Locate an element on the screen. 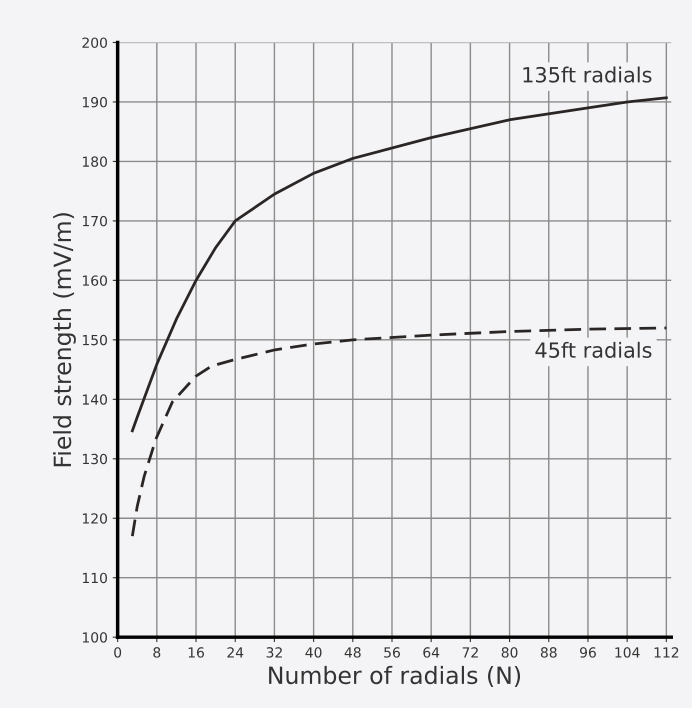 The width and height of the screenshot is (692, 708). x-tick-label: 16 is located at coordinates (196, 652).